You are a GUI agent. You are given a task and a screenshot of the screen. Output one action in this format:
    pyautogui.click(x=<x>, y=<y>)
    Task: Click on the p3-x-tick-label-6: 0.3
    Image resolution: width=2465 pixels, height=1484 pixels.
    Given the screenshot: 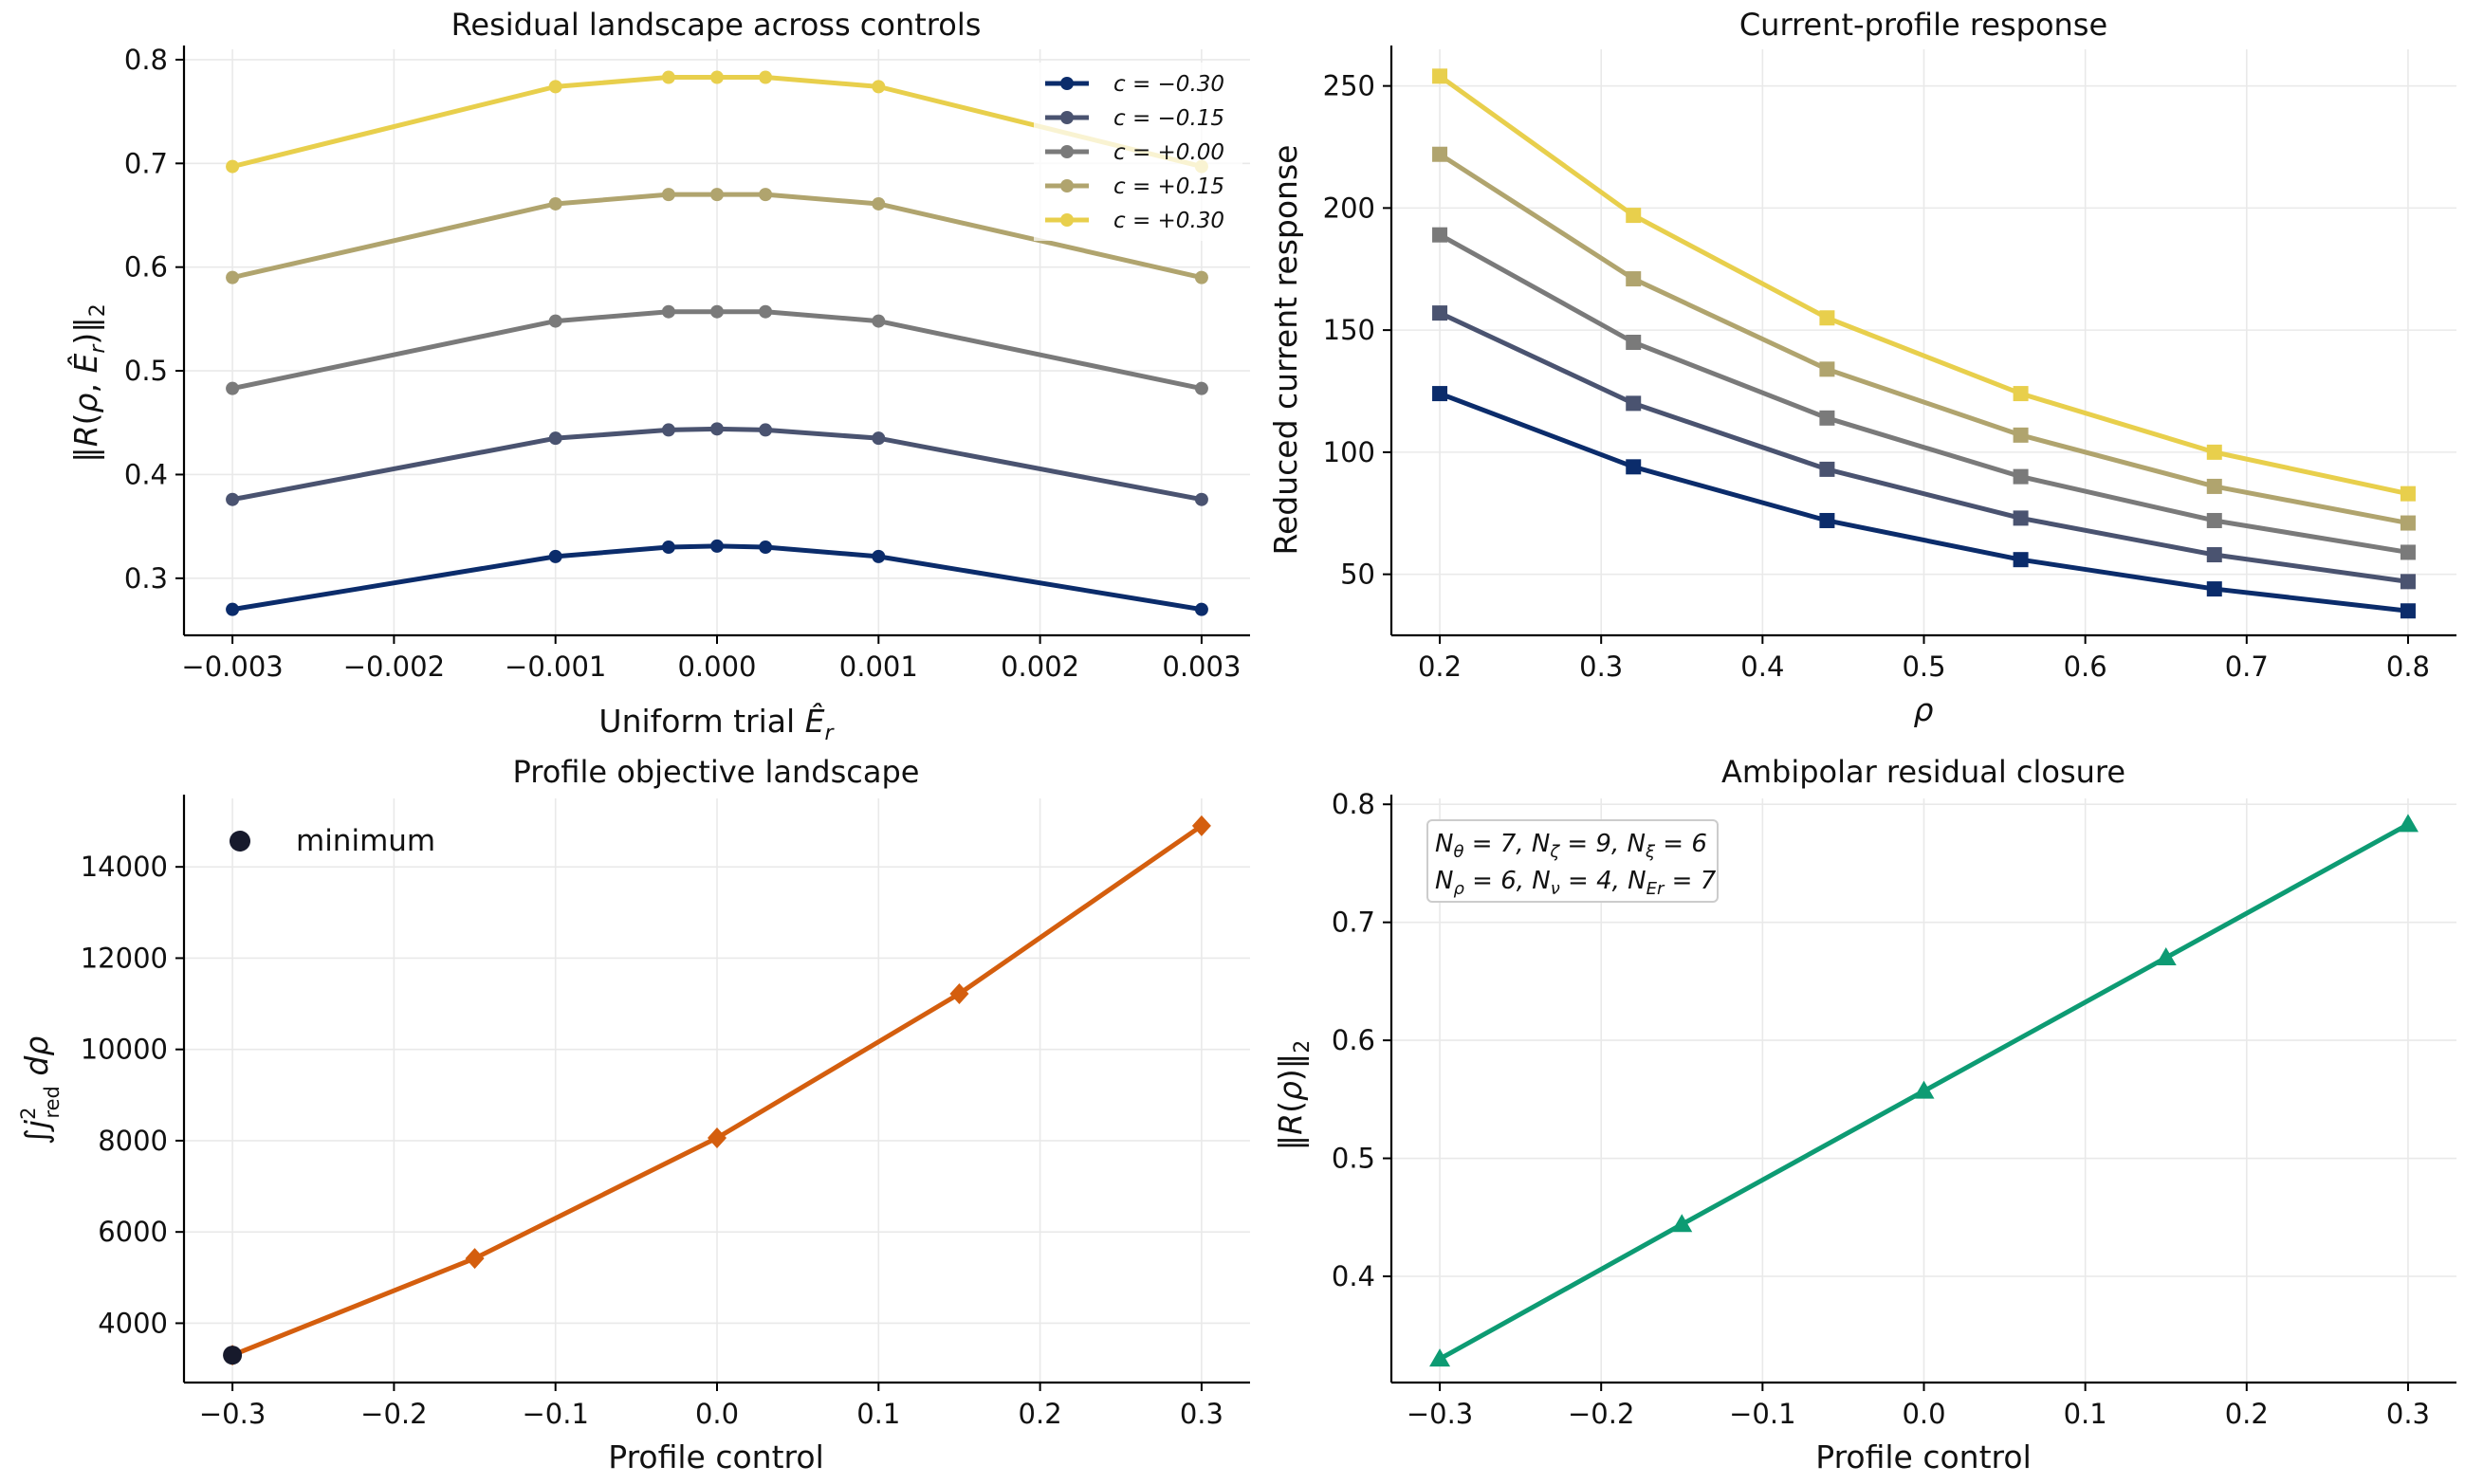 What is the action you would take?
    pyautogui.click(x=1202, y=1414)
    